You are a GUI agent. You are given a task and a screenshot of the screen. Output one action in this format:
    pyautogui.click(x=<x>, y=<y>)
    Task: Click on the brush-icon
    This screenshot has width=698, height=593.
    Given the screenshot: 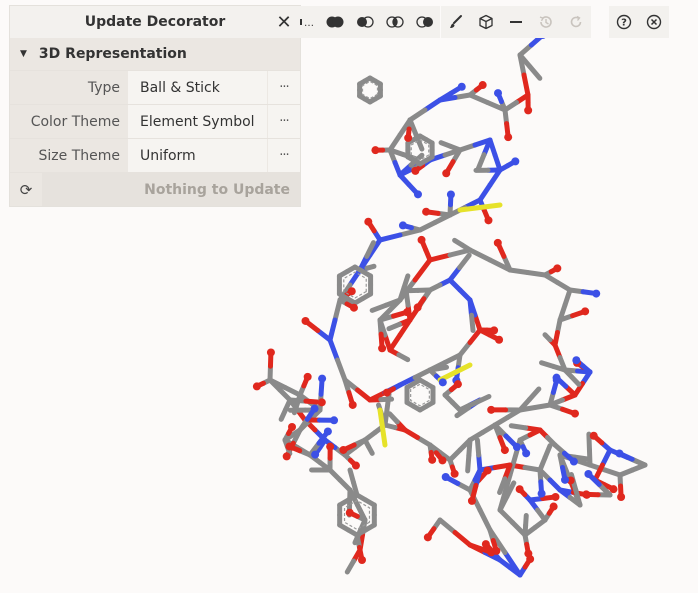 What is the action you would take?
    pyautogui.click(x=456, y=22)
    